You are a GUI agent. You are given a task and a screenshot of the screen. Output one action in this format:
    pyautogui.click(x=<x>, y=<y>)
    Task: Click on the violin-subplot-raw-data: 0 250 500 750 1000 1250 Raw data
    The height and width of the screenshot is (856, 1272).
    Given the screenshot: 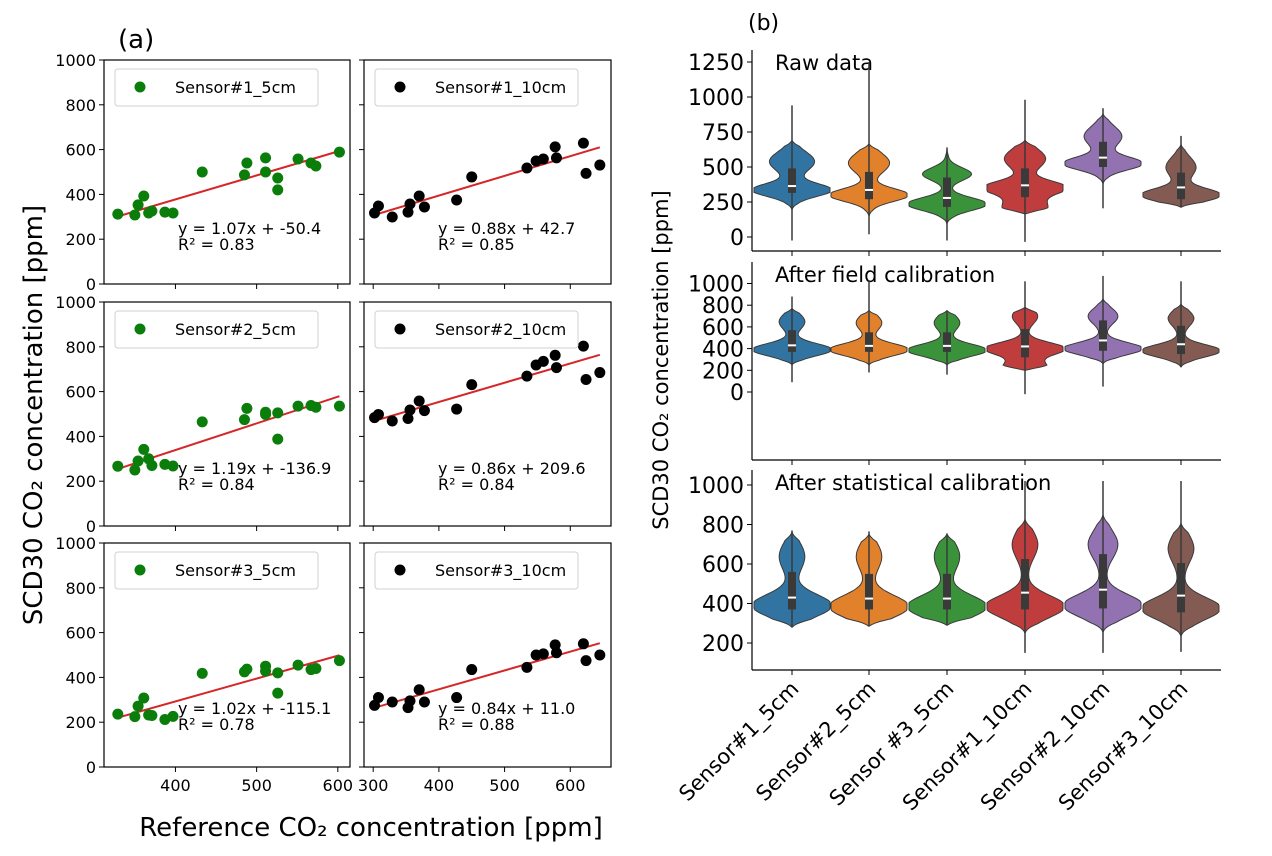 What is the action you would take?
    pyautogui.click(x=954, y=153)
    